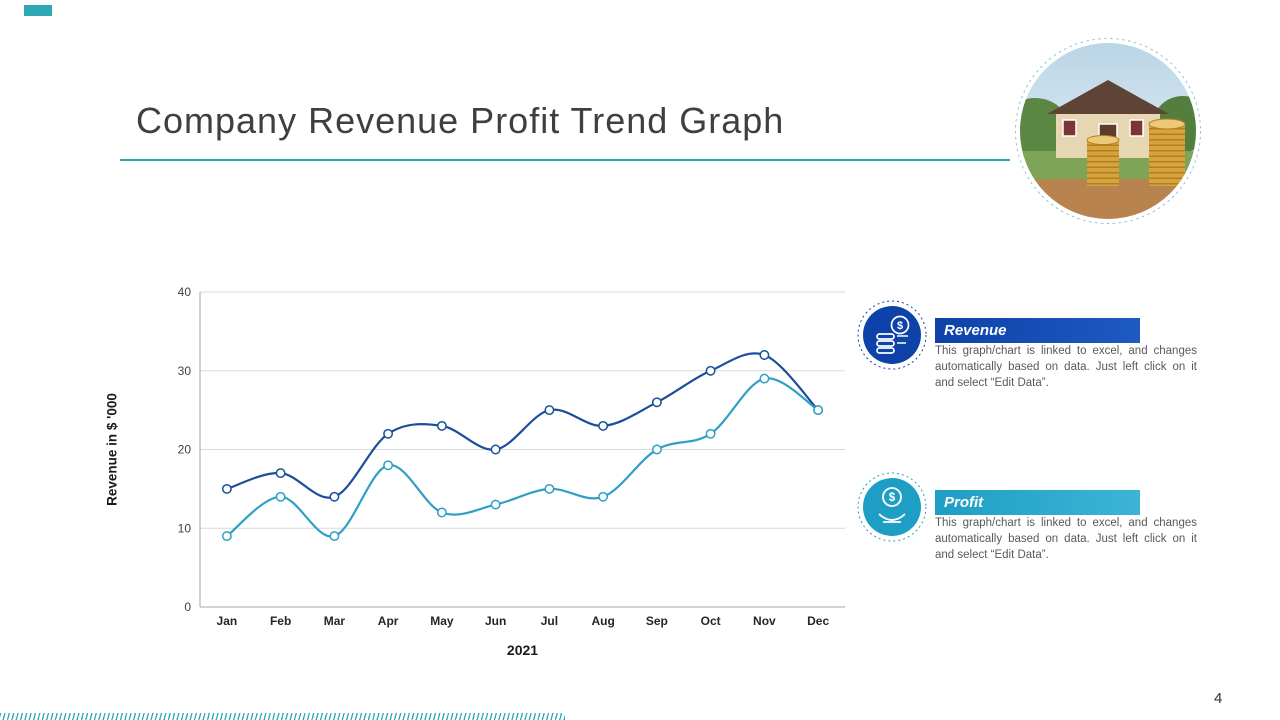 This screenshot has width=1280, height=720. Describe the element at coordinates (187, 607) in the screenshot. I see `y-tick-label: 0` at that location.